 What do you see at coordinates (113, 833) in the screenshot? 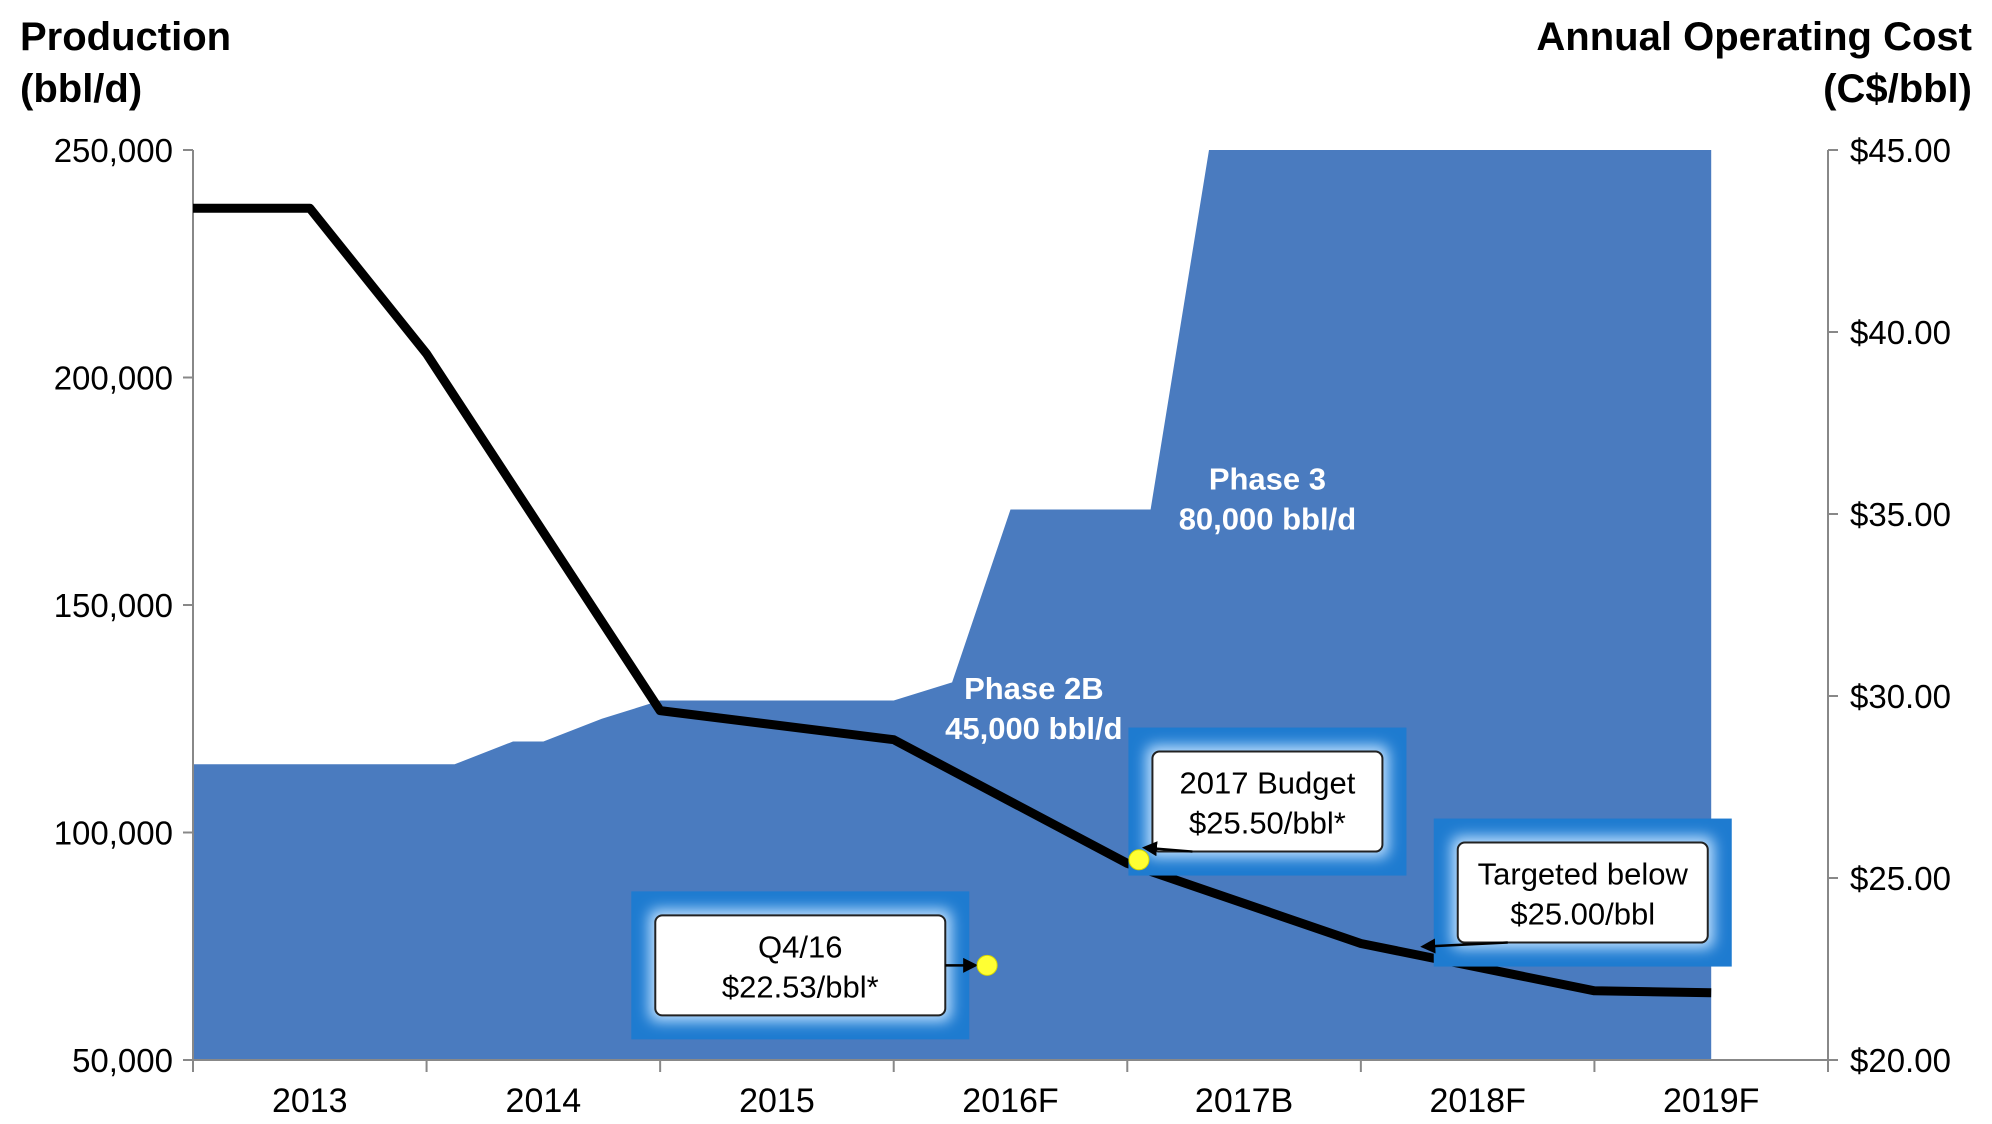
I see `left-tick-label: 100,000` at bounding box center [113, 833].